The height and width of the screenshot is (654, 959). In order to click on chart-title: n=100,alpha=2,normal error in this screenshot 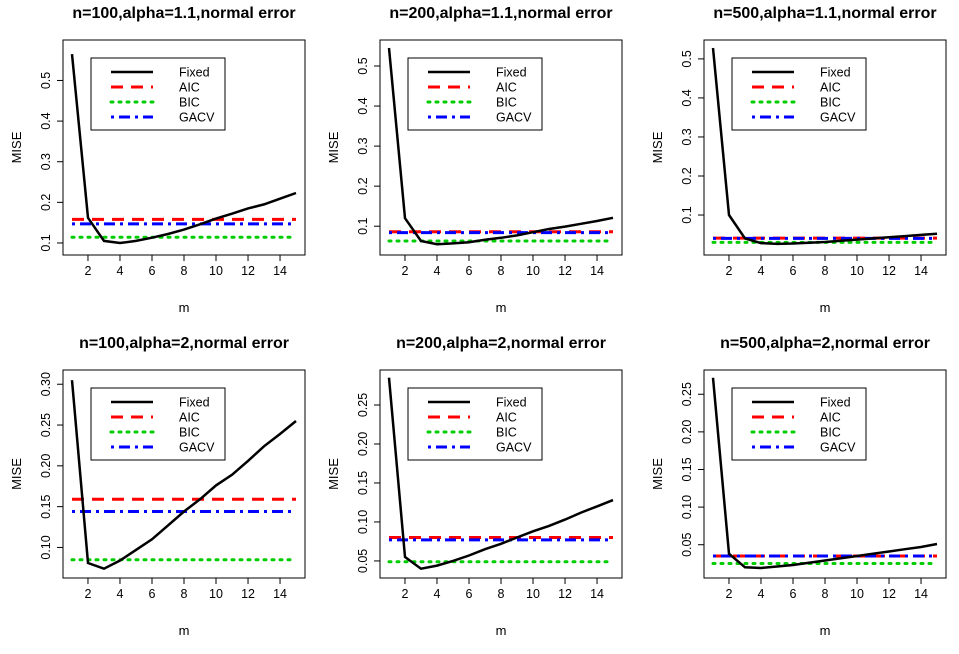, I will do `click(184, 343)`.